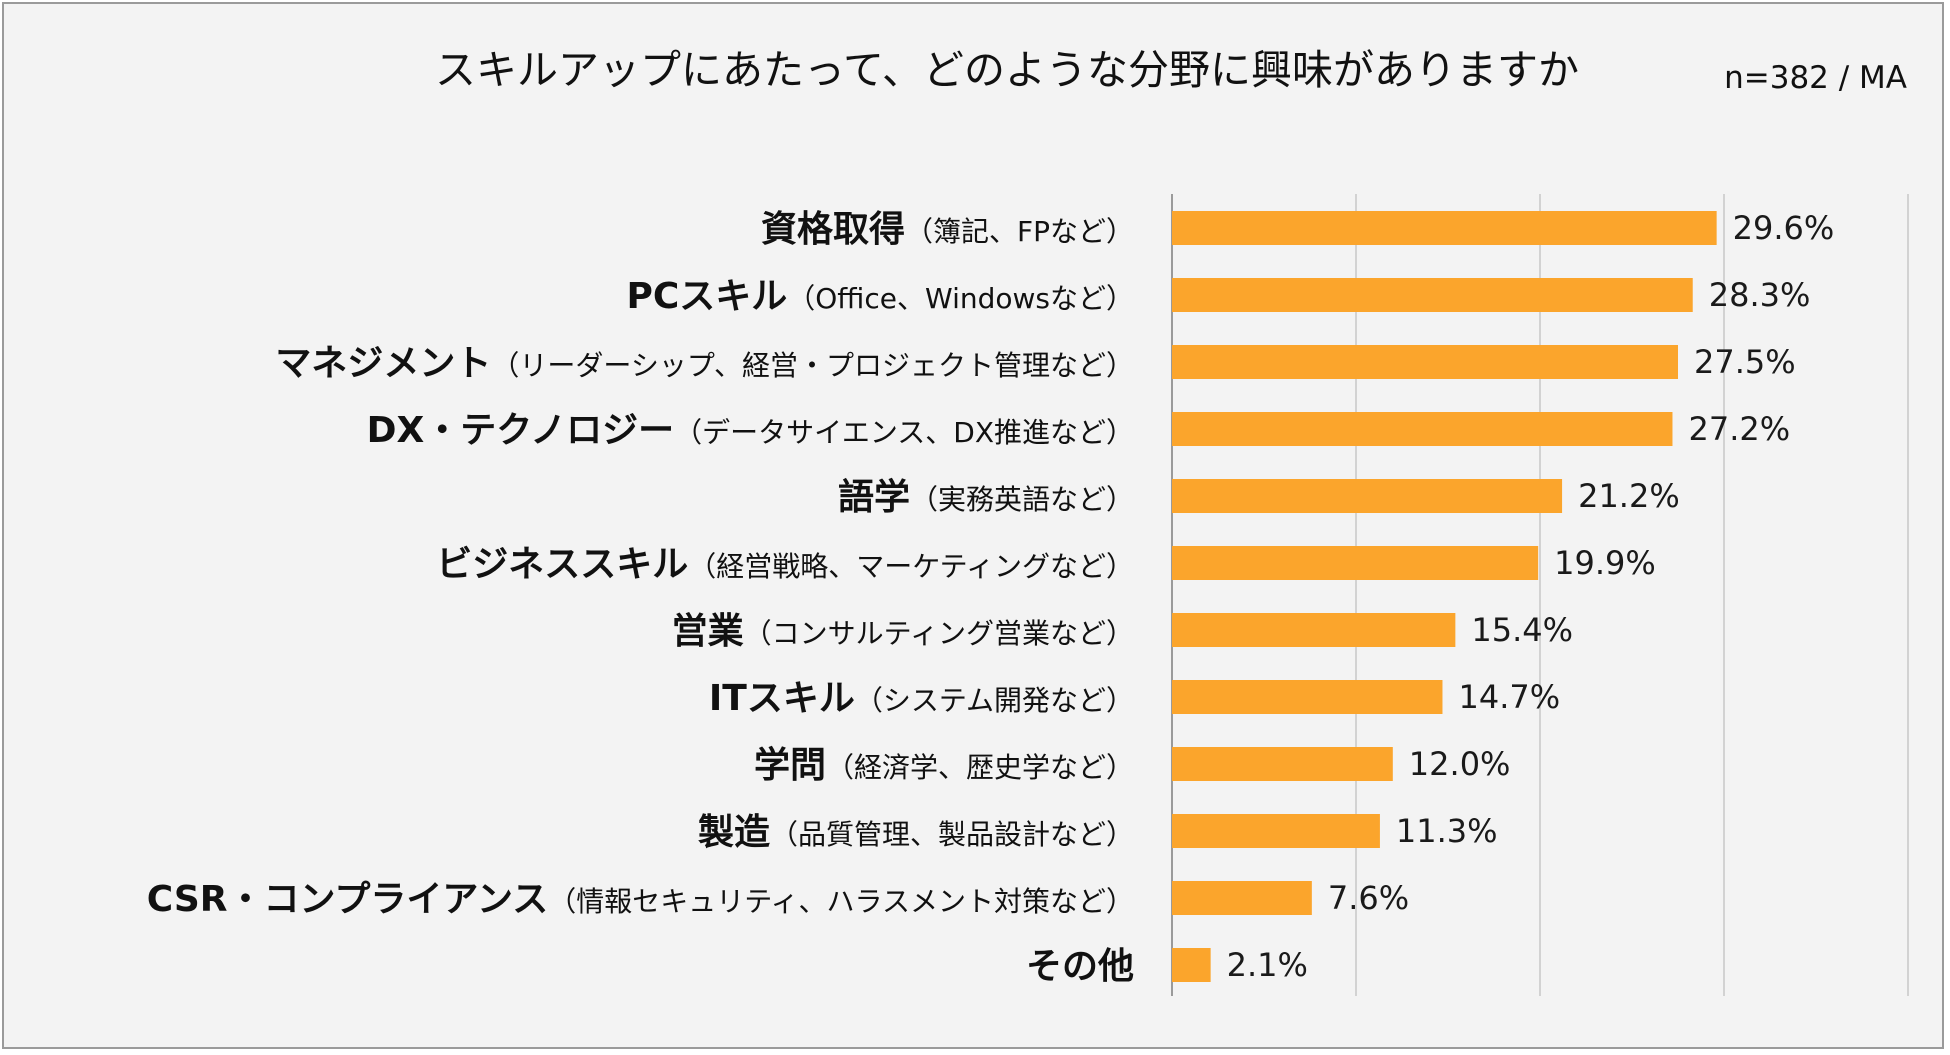 This screenshot has width=1950, height=1055. What do you see at coordinates (812, 365) in the screenshot?
I see `category-sub: （リーダーシップ、経営・プロジェクト管理など）` at bounding box center [812, 365].